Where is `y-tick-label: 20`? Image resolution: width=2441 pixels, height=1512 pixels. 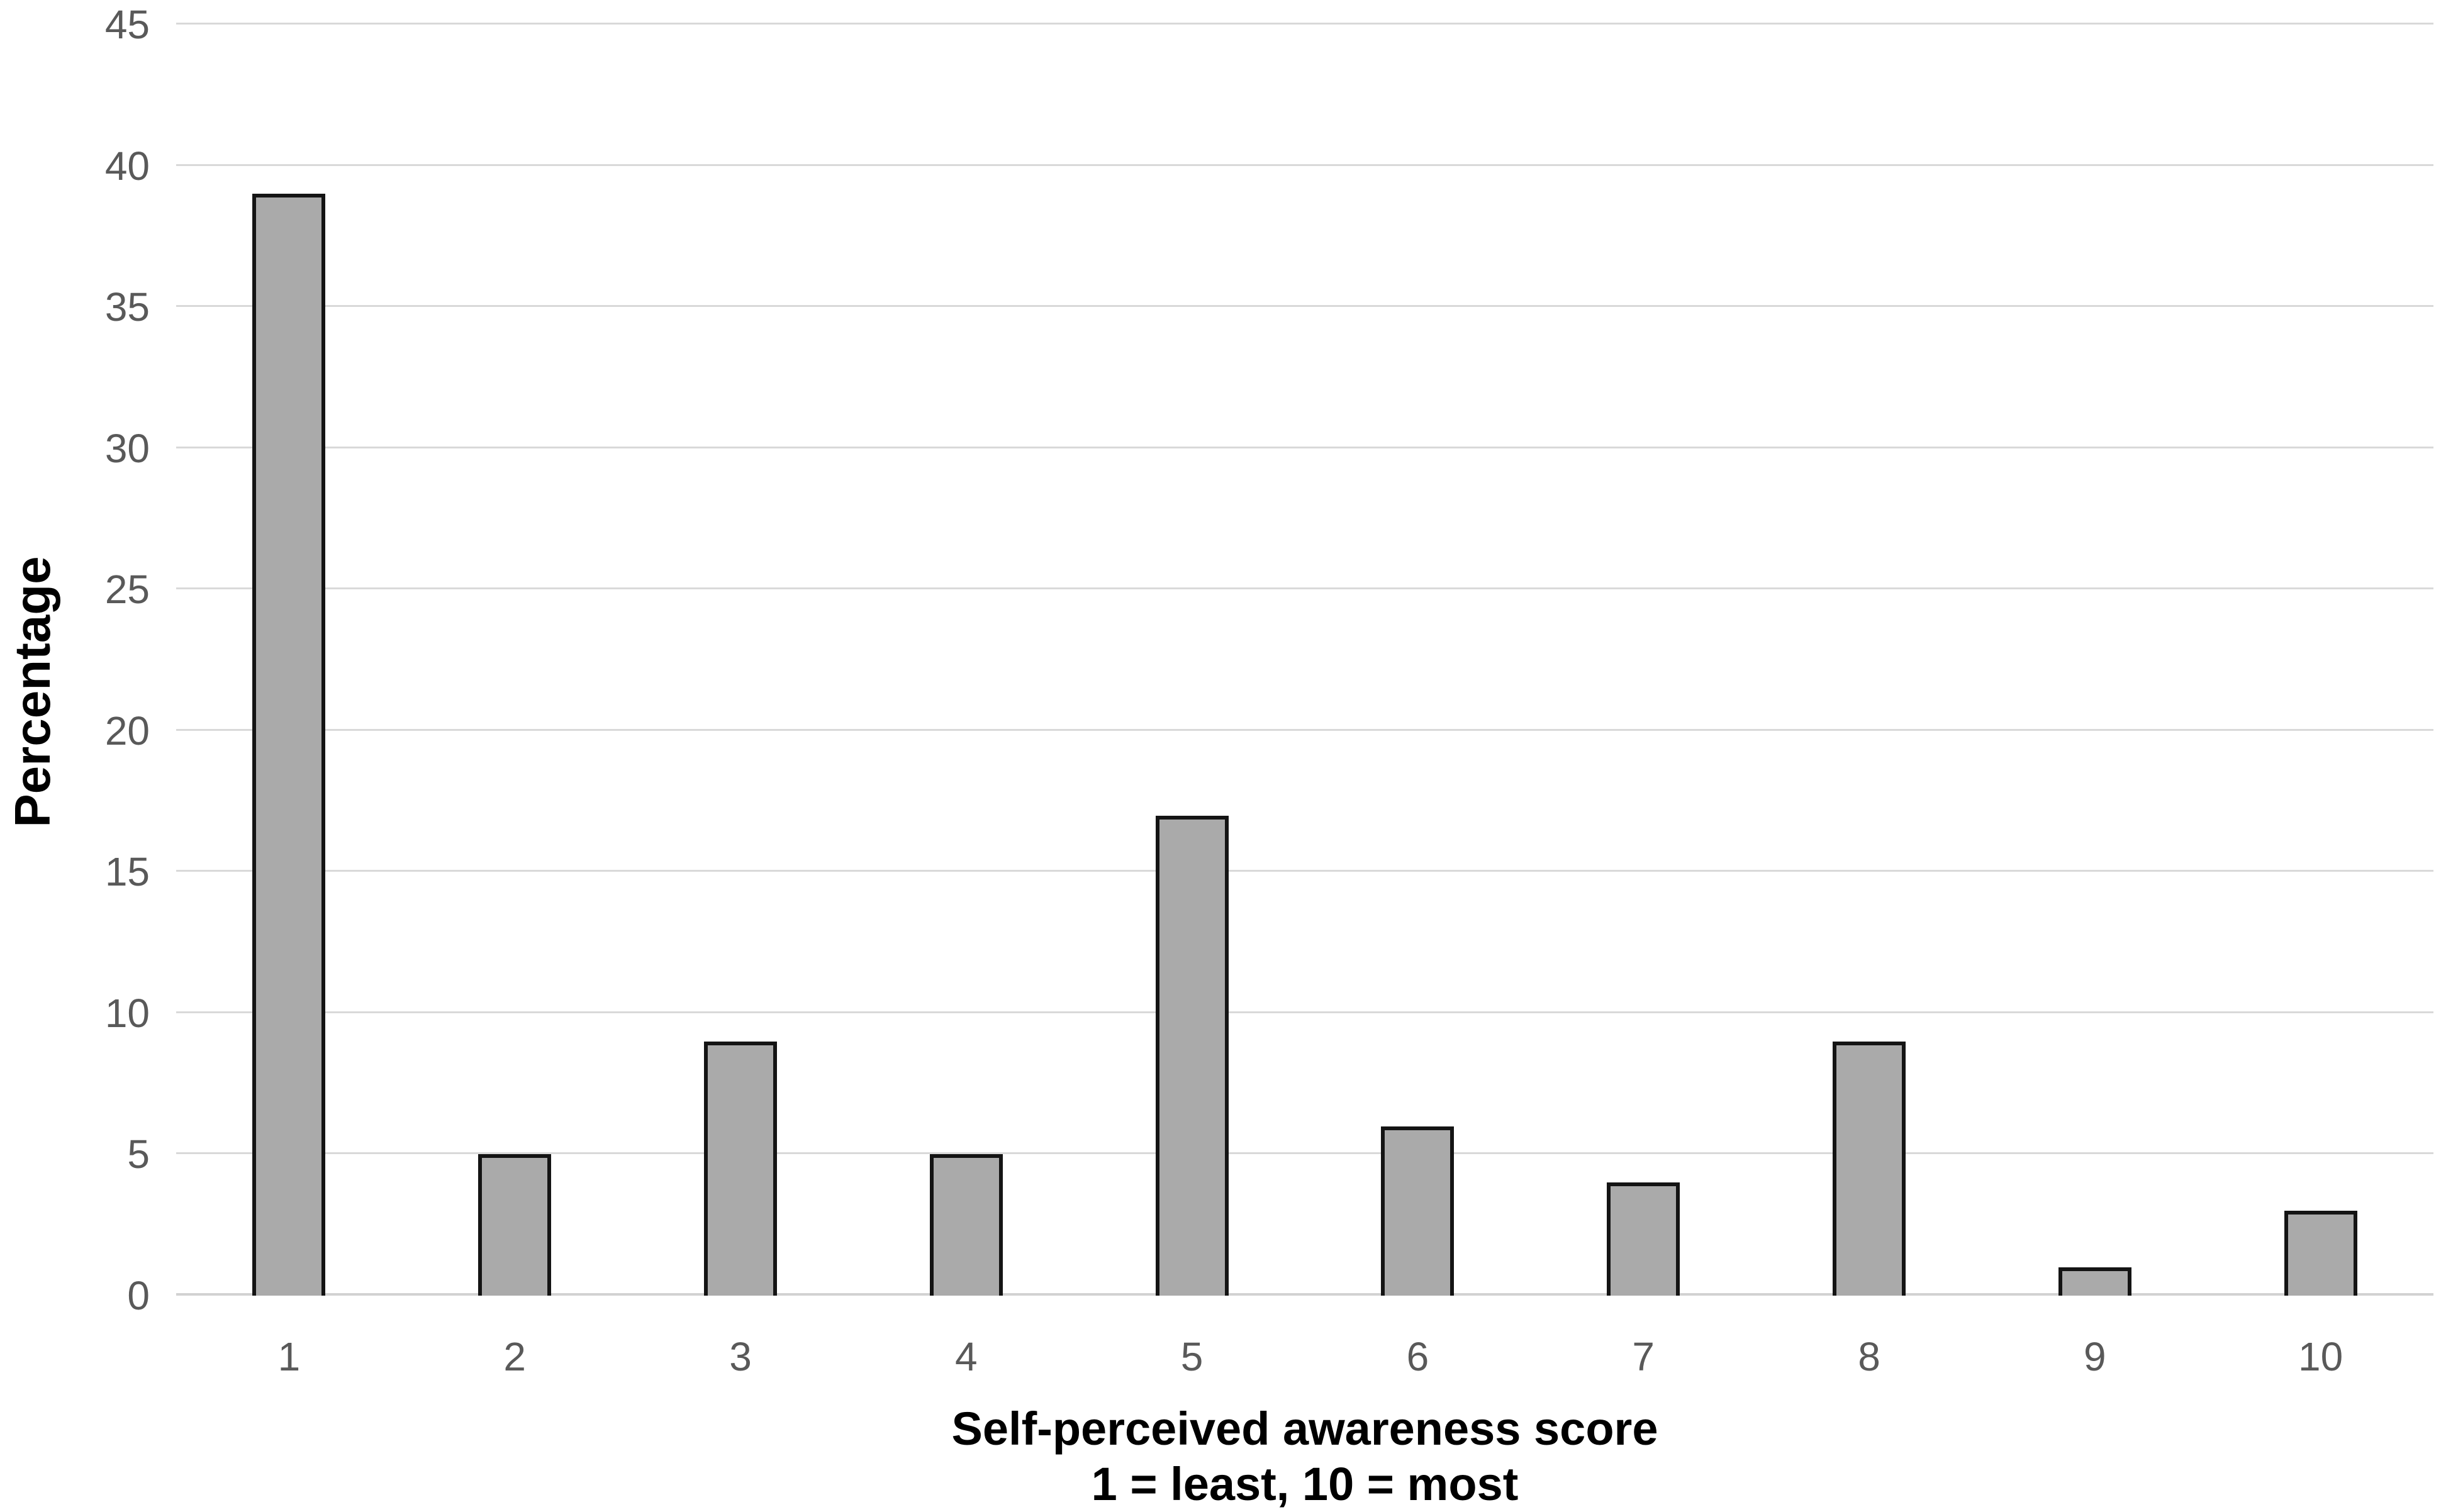 y-tick-label: 20 is located at coordinates (127, 730).